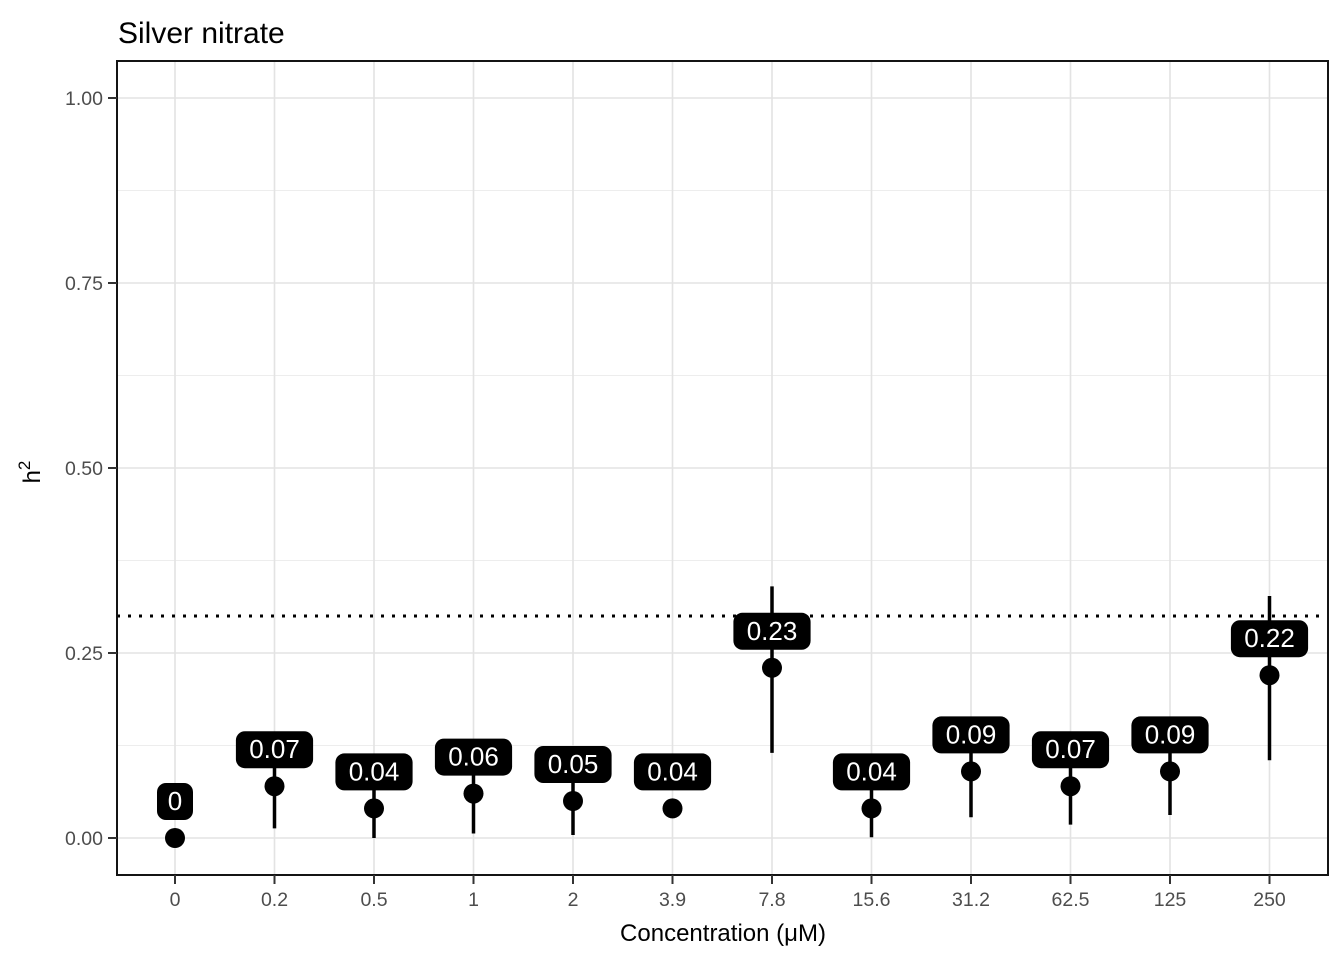 The image size is (1344, 960). What do you see at coordinates (24, 465) in the screenshot?
I see `y-axis-title-superscript: 2` at bounding box center [24, 465].